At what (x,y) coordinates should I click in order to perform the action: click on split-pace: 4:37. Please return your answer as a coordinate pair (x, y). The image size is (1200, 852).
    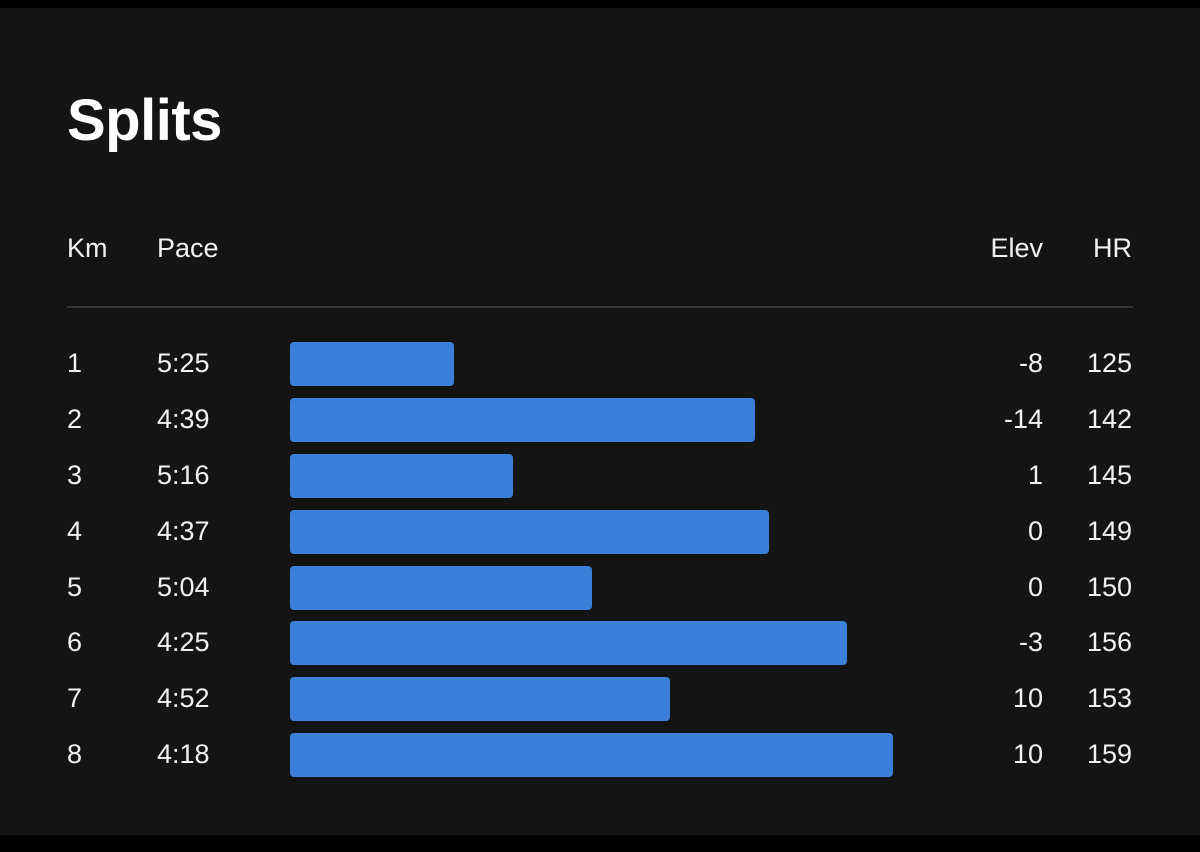
    Looking at the image, I should click on (183, 530).